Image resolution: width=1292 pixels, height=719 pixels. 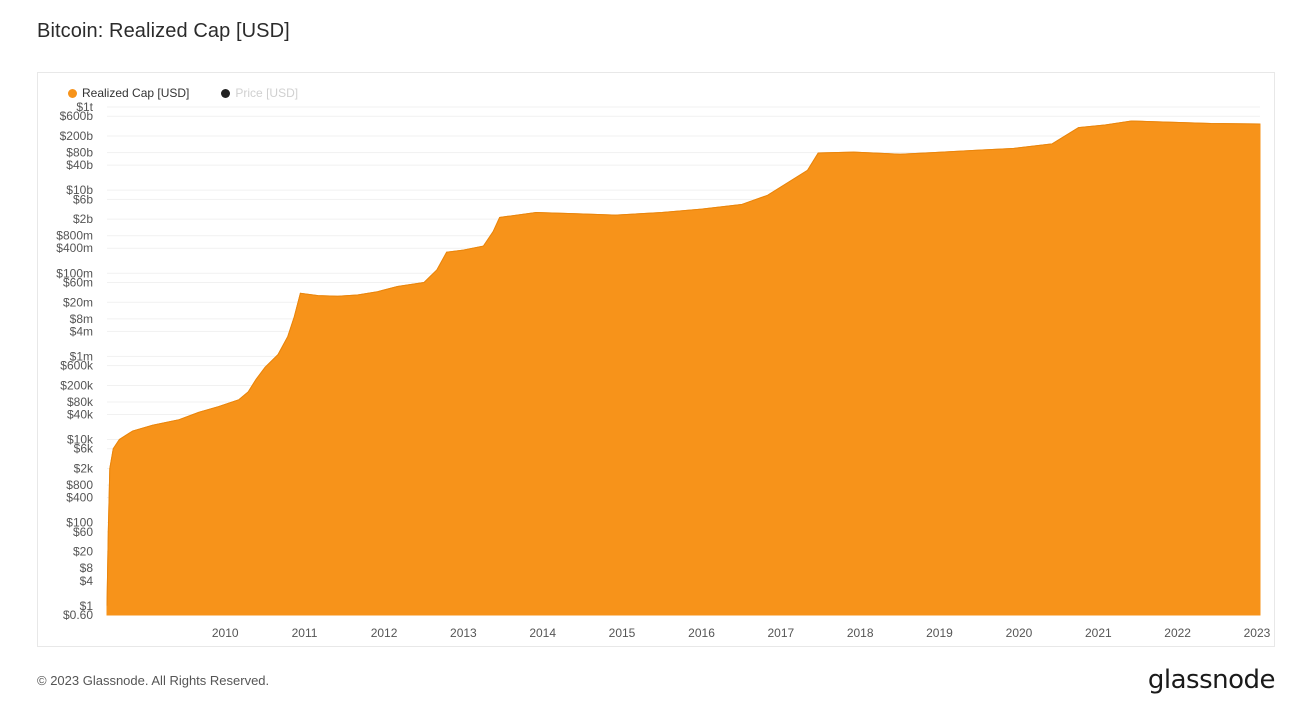 I want to click on y-tick-label: $10k, so click(x=80, y=440).